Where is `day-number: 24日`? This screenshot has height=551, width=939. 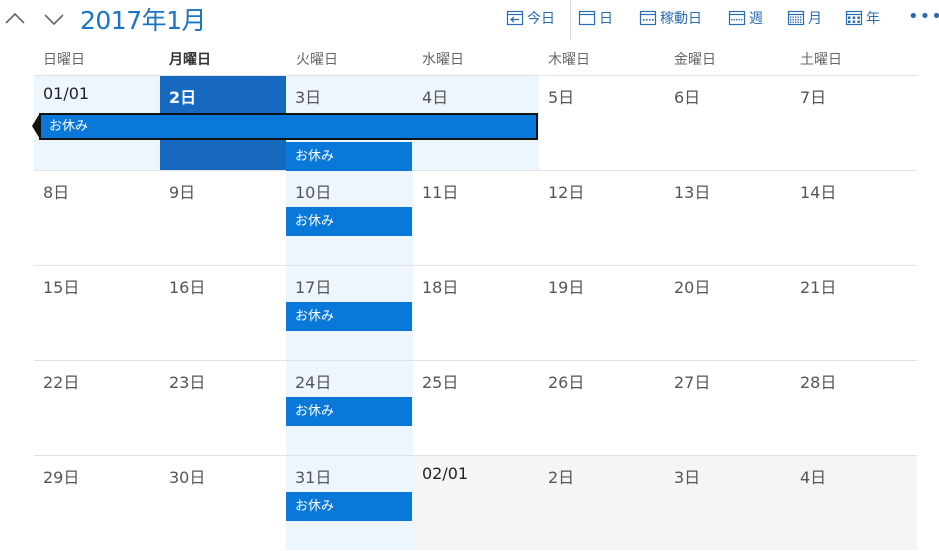 day-number: 24日 is located at coordinates (313, 382).